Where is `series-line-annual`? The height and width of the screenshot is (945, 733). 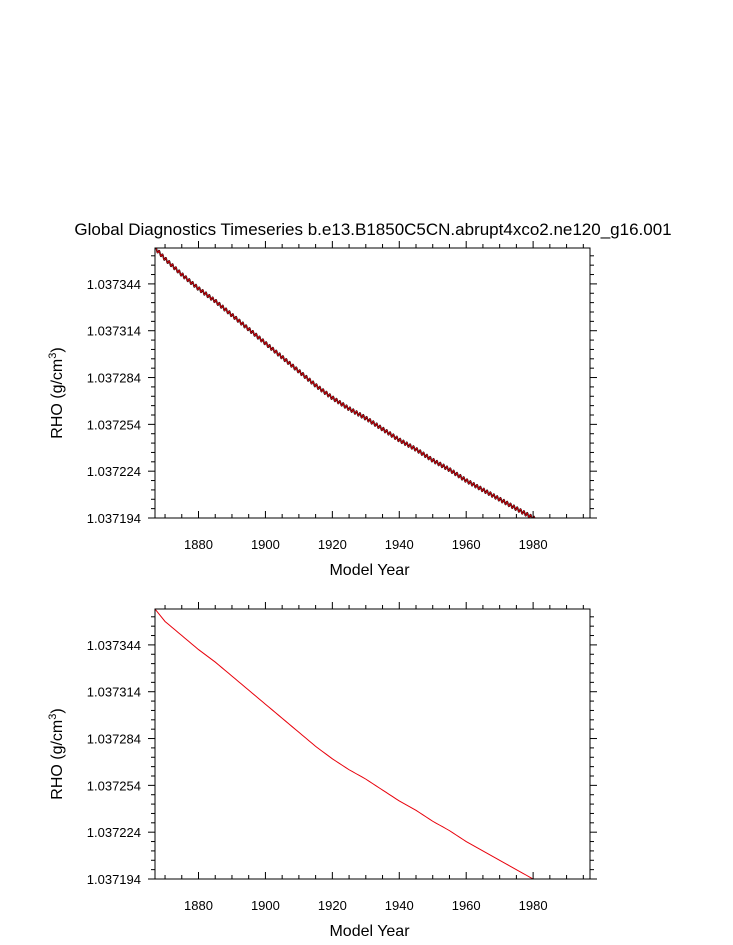
series-line-annual is located at coordinates (345, 744).